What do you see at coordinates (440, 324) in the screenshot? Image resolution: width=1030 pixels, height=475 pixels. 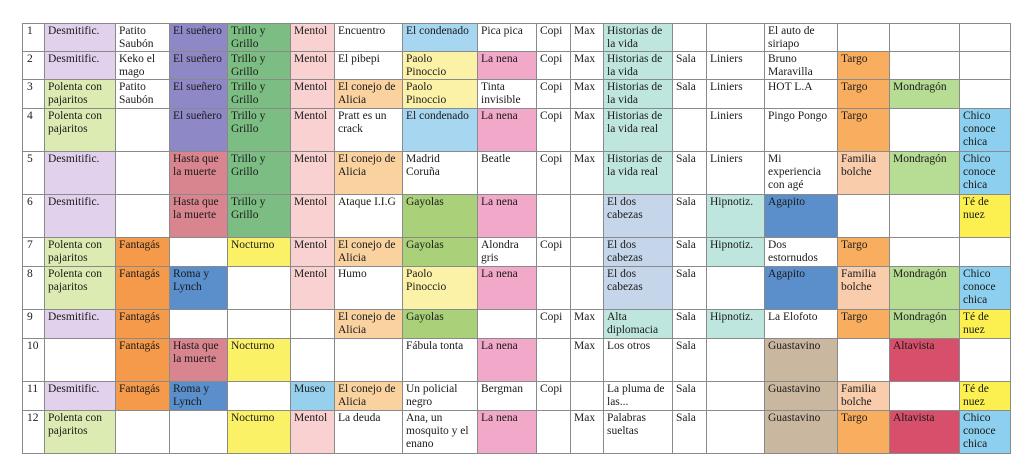 I see `schedule-cell: Gayolas` at bounding box center [440, 324].